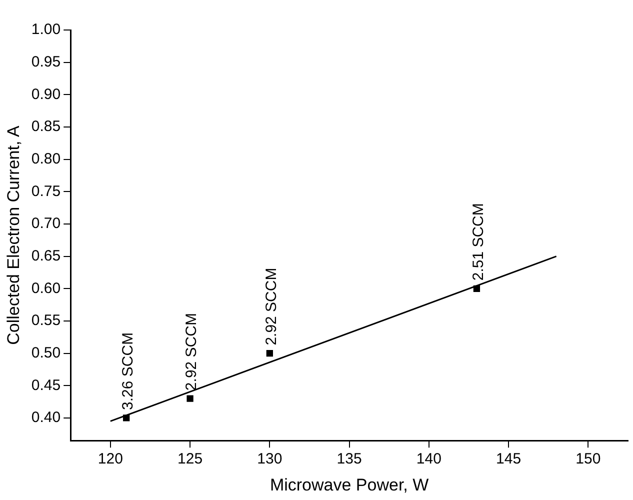 The height and width of the screenshot is (500, 633). Describe the element at coordinates (46, 127) in the screenshot. I see `y-tick-label: 0.85` at that location.